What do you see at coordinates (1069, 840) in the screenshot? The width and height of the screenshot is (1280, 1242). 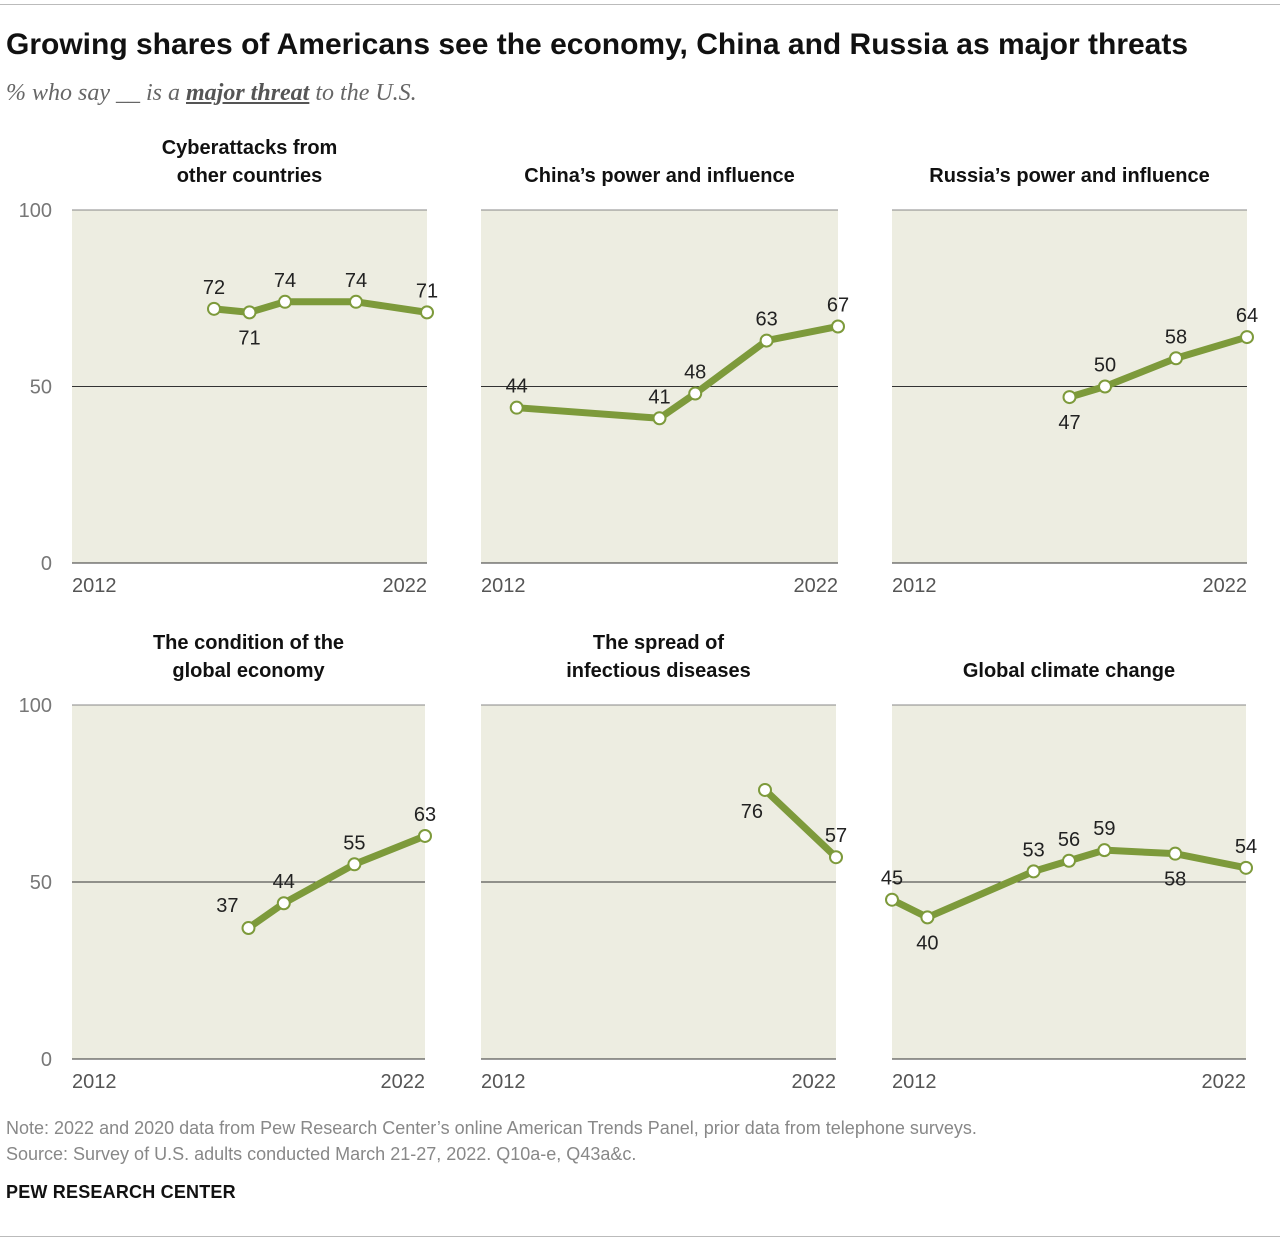 I see `data-label: 56` at bounding box center [1069, 840].